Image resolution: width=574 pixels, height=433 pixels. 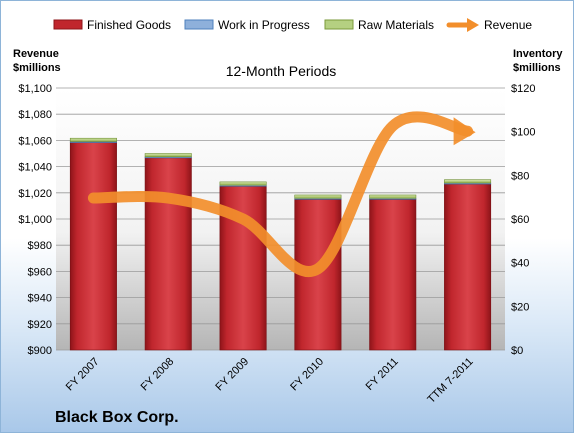 I want to click on legend-label-finished-goods: Finished Goods, so click(x=129, y=25).